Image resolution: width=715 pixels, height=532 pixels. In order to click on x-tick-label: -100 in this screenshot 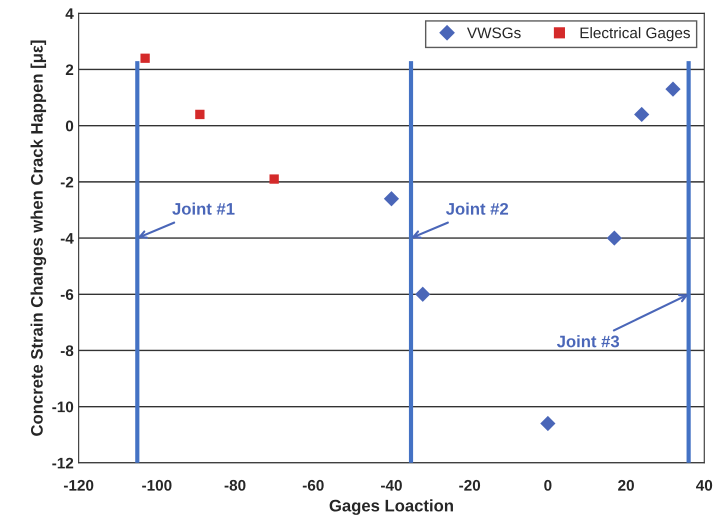, I will do `click(157, 485)`.